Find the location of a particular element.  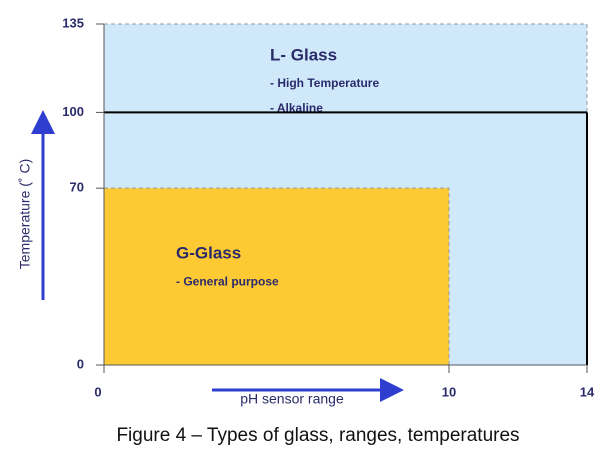

region-note: - General purpose is located at coordinates (227, 281).